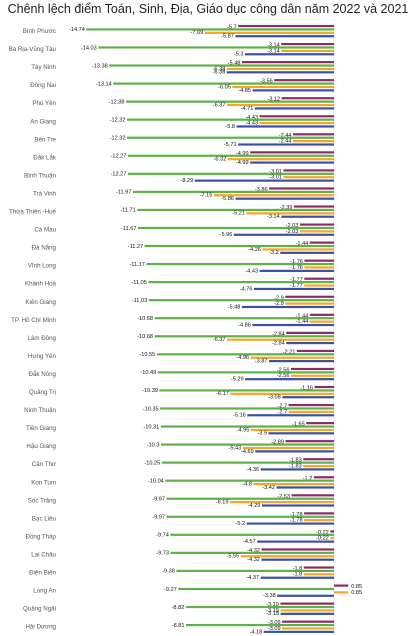  What do you see at coordinates (43, 554) in the screenshot?
I see `category-label: Lai Châu` at bounding box center [43, 554].